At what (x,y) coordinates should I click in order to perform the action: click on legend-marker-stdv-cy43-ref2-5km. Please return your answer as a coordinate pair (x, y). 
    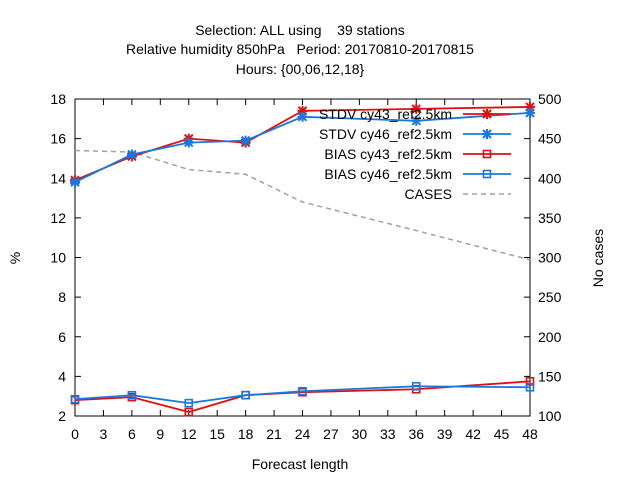
    Looking at the image, I should click on (487, 114).